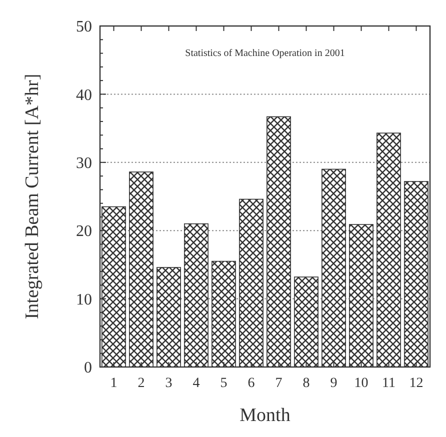 This screenshot has height=437, width=446. Describe the element at coordinates (265, 415) in the screenshot. I see `x-axis-title: Month` at that location.